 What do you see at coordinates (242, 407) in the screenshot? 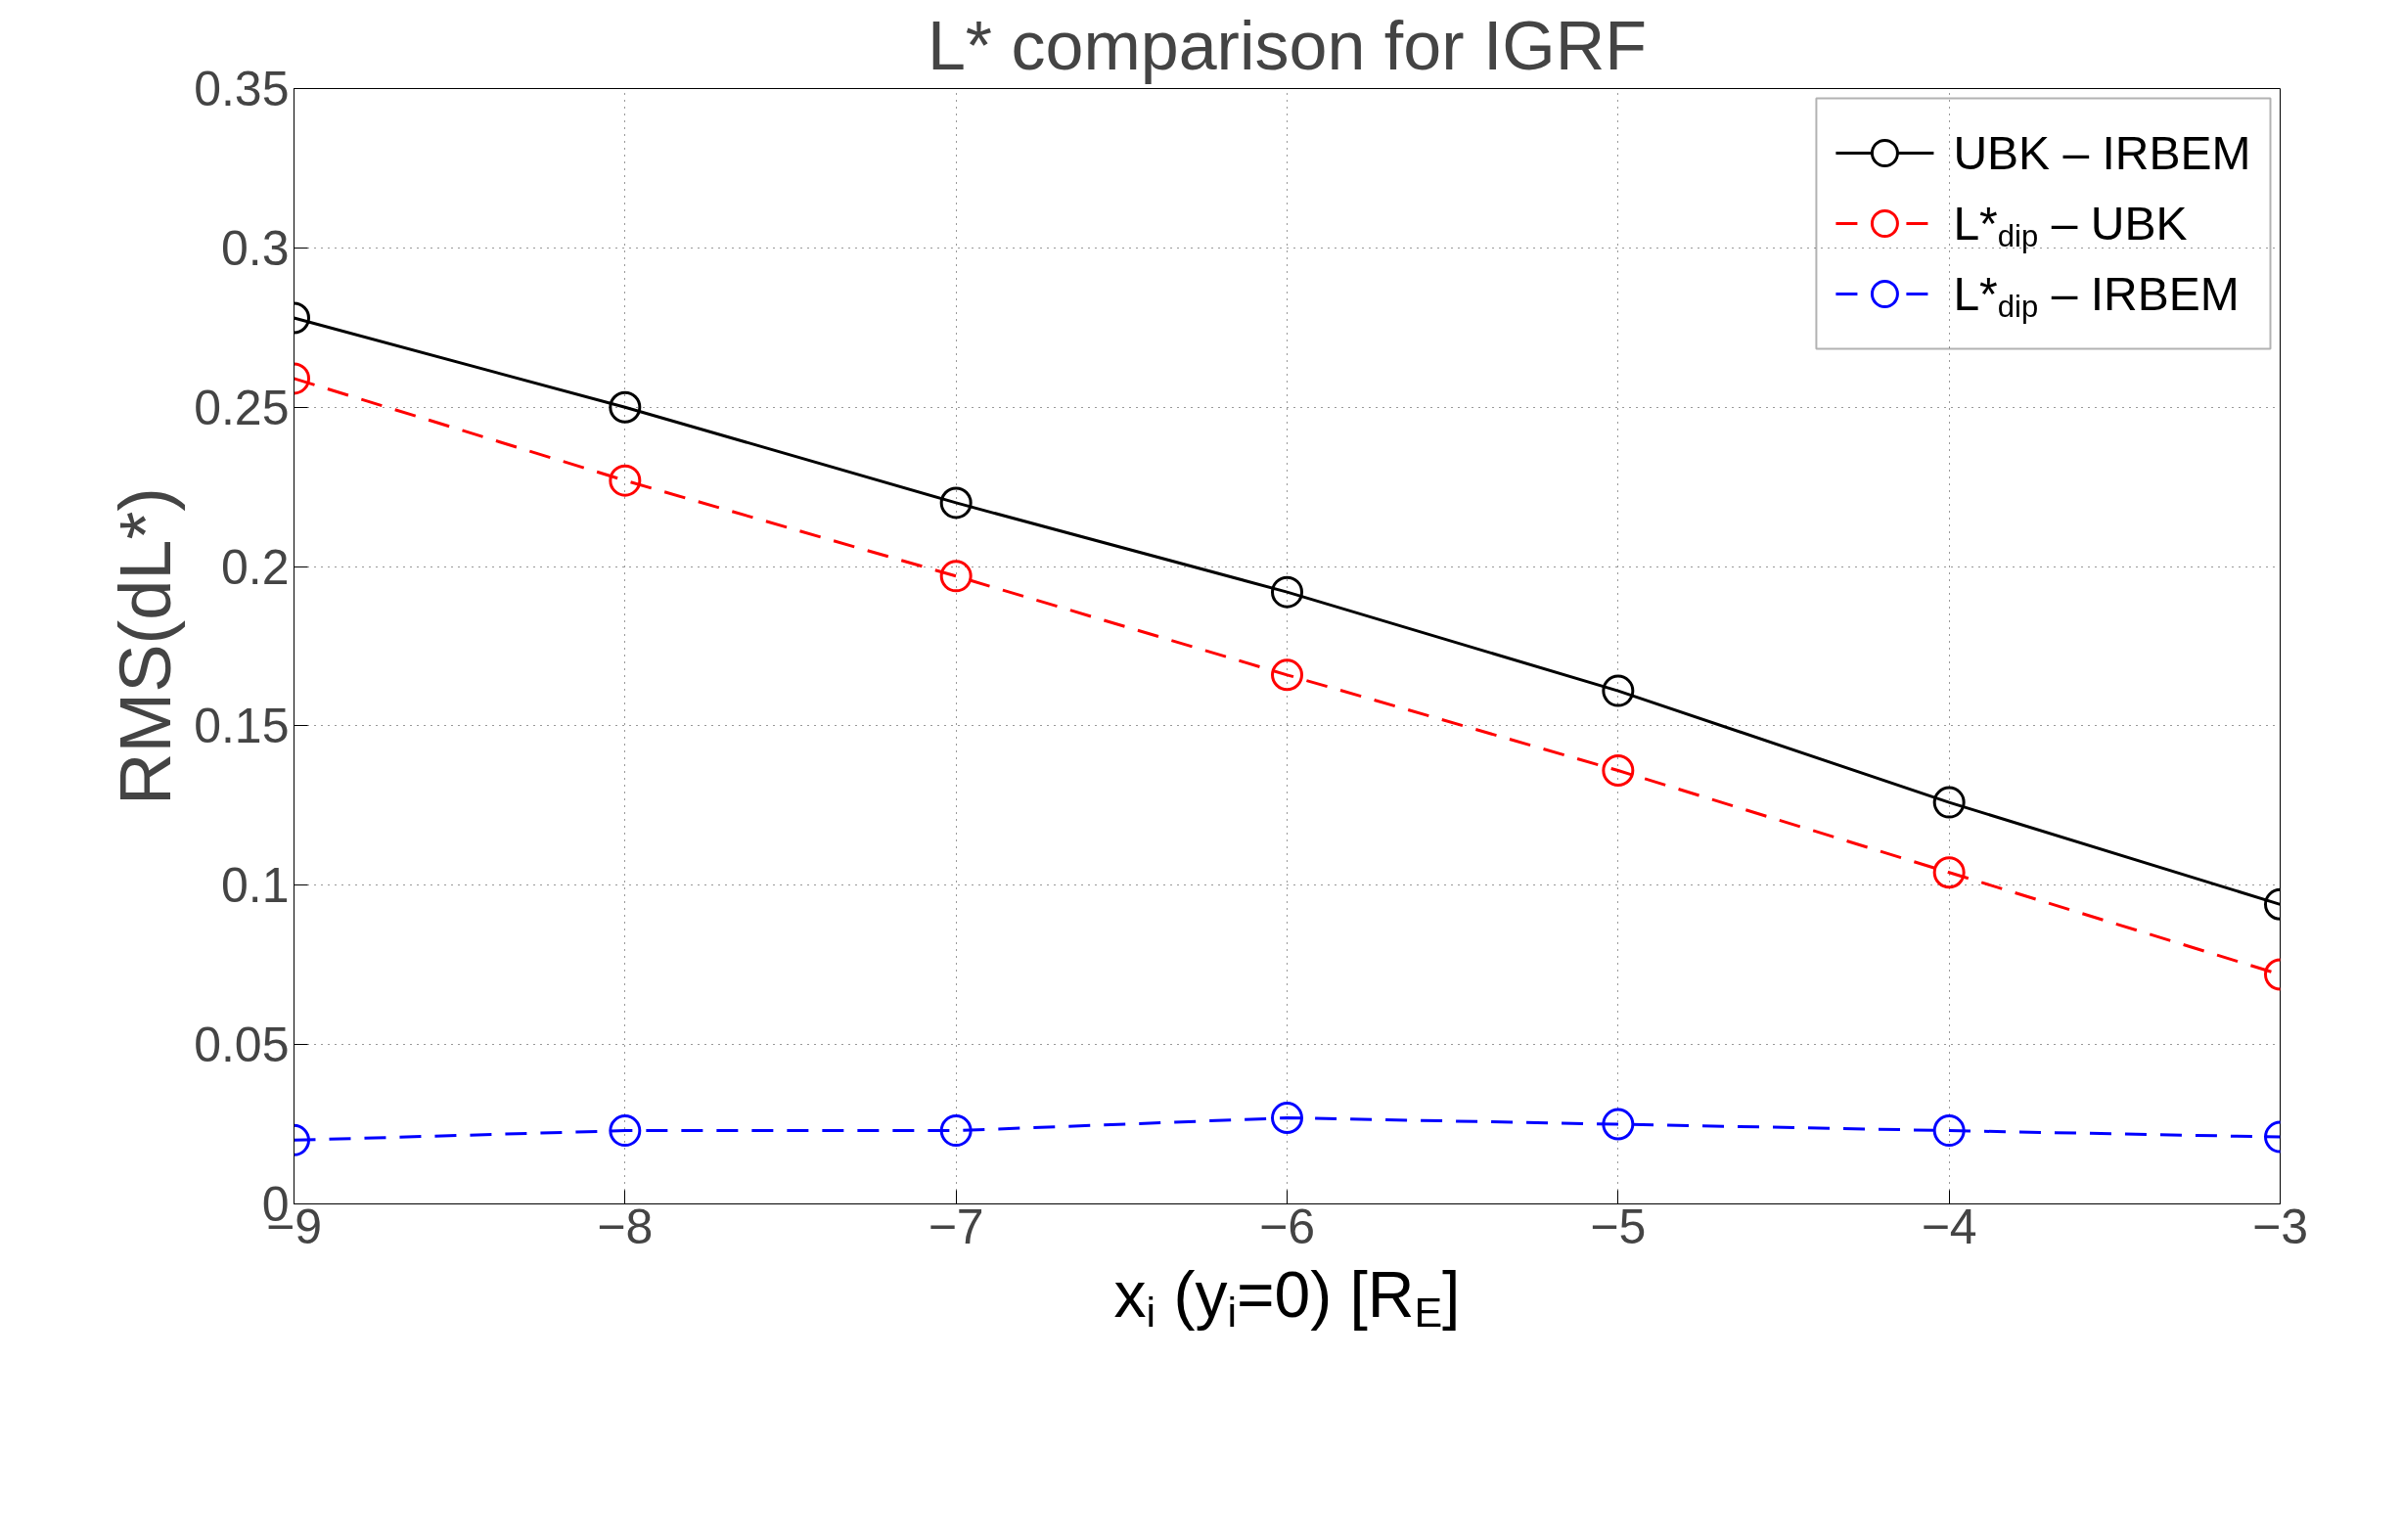
I see `y-tick-label: 0.25` at bounding box center [242, 407].